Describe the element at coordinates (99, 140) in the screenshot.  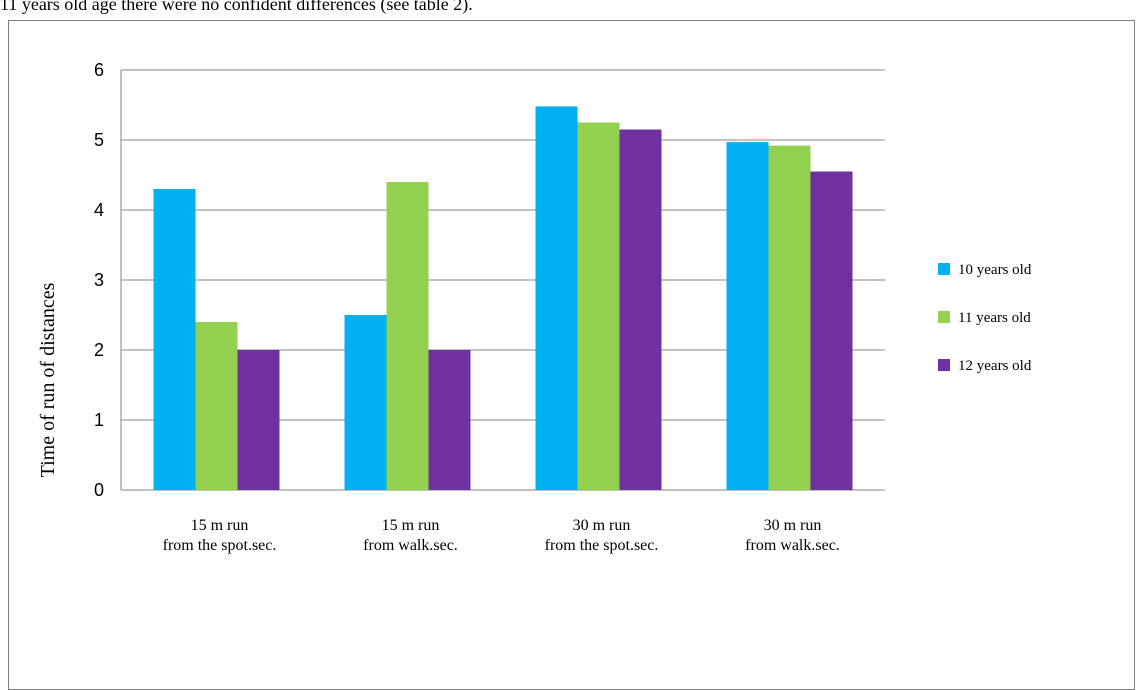
I see `y-tick-label: 5` at that location.